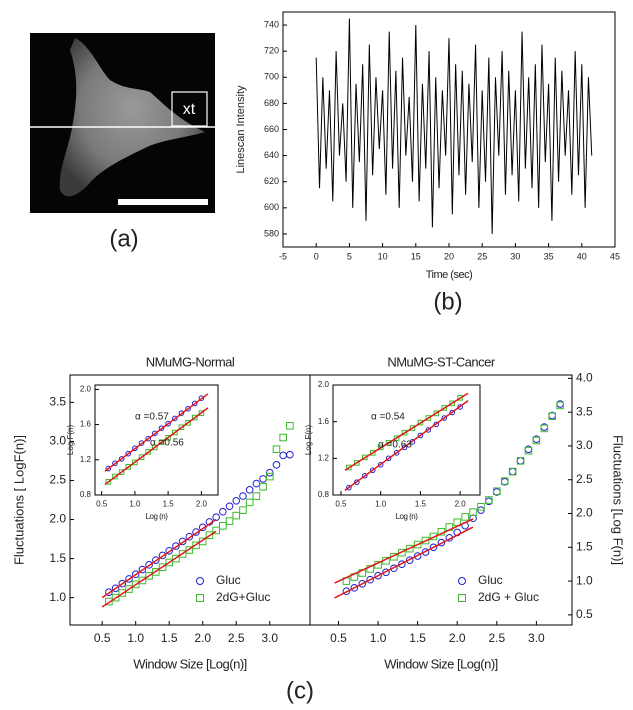 The image size is (633, 710). Describe the element at coordinates (316, 256) in the screenshot. I see `x-tick-label: 0` at that location.